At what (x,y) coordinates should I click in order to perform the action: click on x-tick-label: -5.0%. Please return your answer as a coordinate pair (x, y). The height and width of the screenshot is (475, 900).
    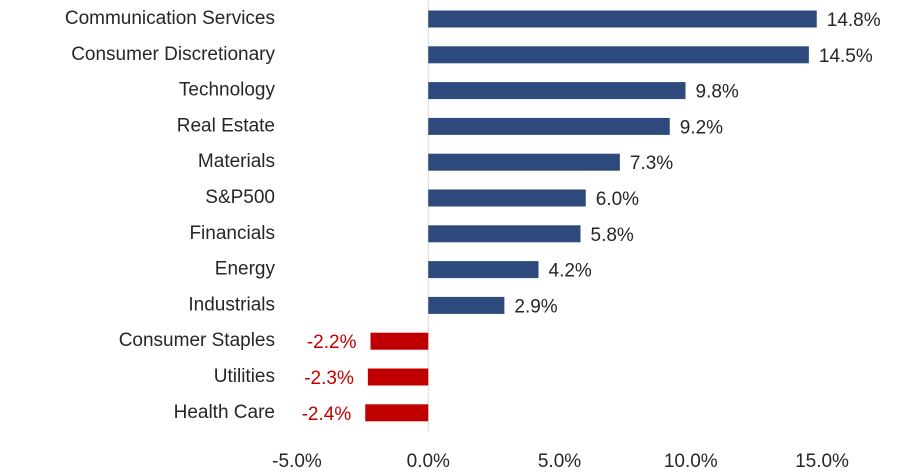
    Looking at the image, I should click on (297, 461).